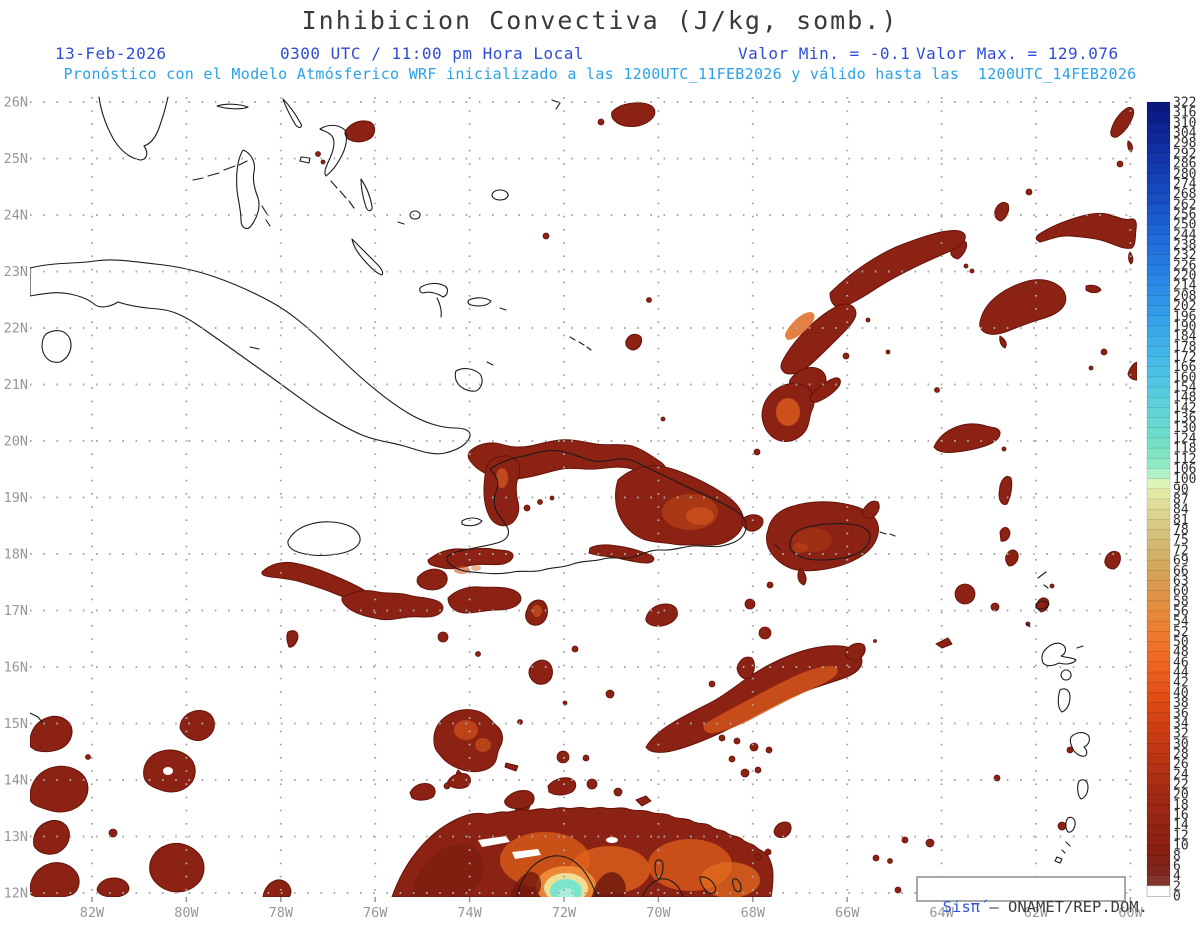  What do you see at coordinates (1181, 632) in the screenshot?
I see `colorbar-value-label: 52` at bounding box center [1181, 632].